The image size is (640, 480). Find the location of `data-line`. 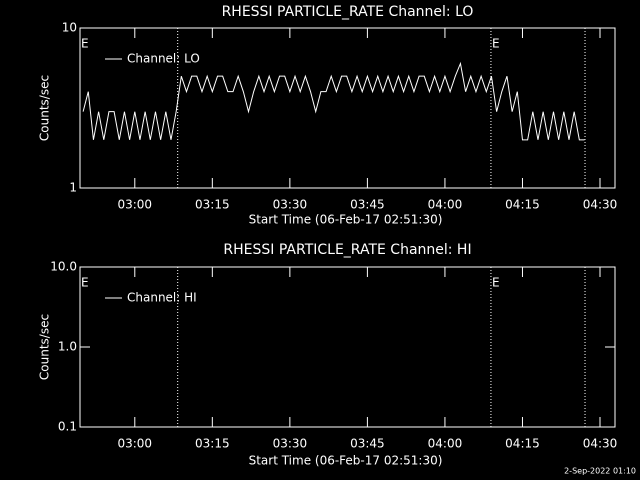

data-line is located at coordinates (333, 101).